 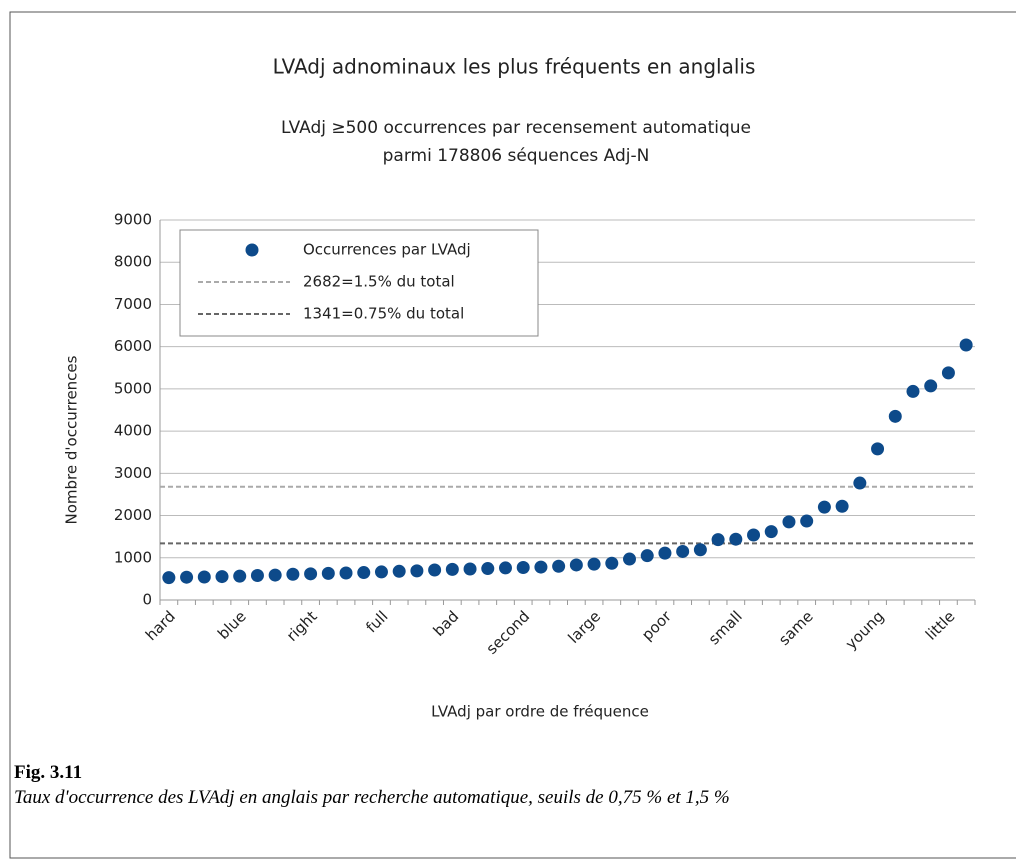 I want to click on y-tick-label: 2000, so click(x=133, y=515).